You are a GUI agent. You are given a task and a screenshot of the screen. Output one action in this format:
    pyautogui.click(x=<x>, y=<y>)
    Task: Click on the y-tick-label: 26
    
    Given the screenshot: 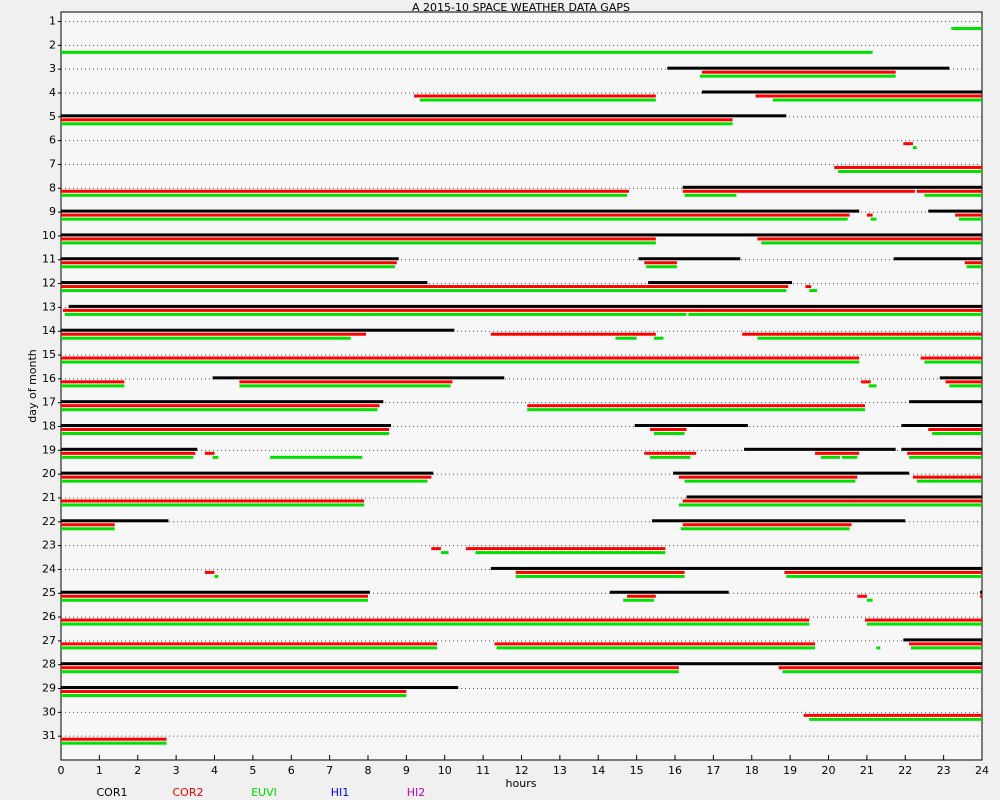 What is the action you would take?
    pyautogui.click(x=49, y=616)
    